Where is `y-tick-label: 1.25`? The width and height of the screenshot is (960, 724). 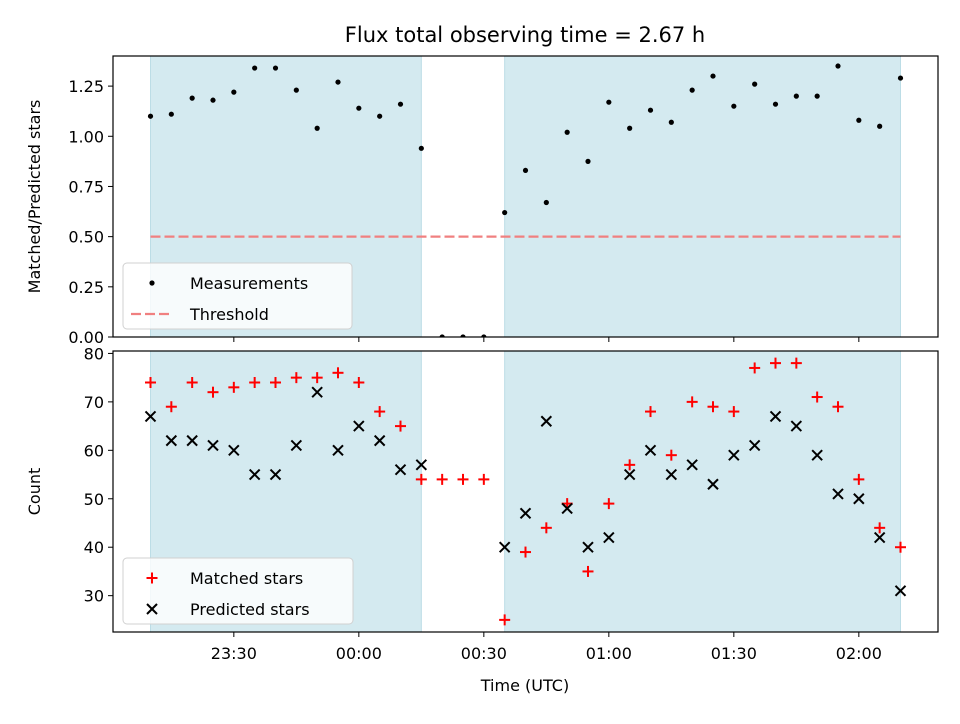 y-tick-label: 1.25 is located at coordinates (86, 86).